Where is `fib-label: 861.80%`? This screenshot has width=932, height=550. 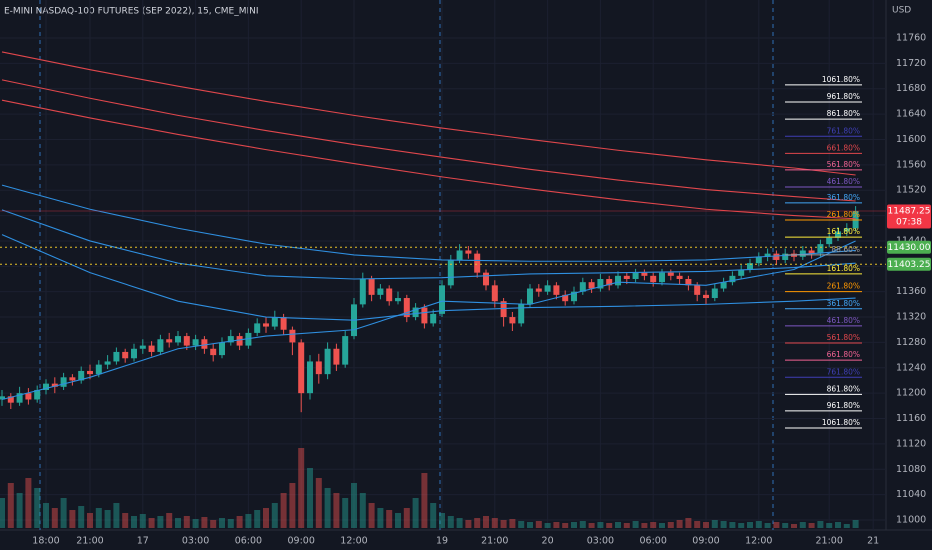
fib-label: 861.80% is located at coordinates (843, 113).